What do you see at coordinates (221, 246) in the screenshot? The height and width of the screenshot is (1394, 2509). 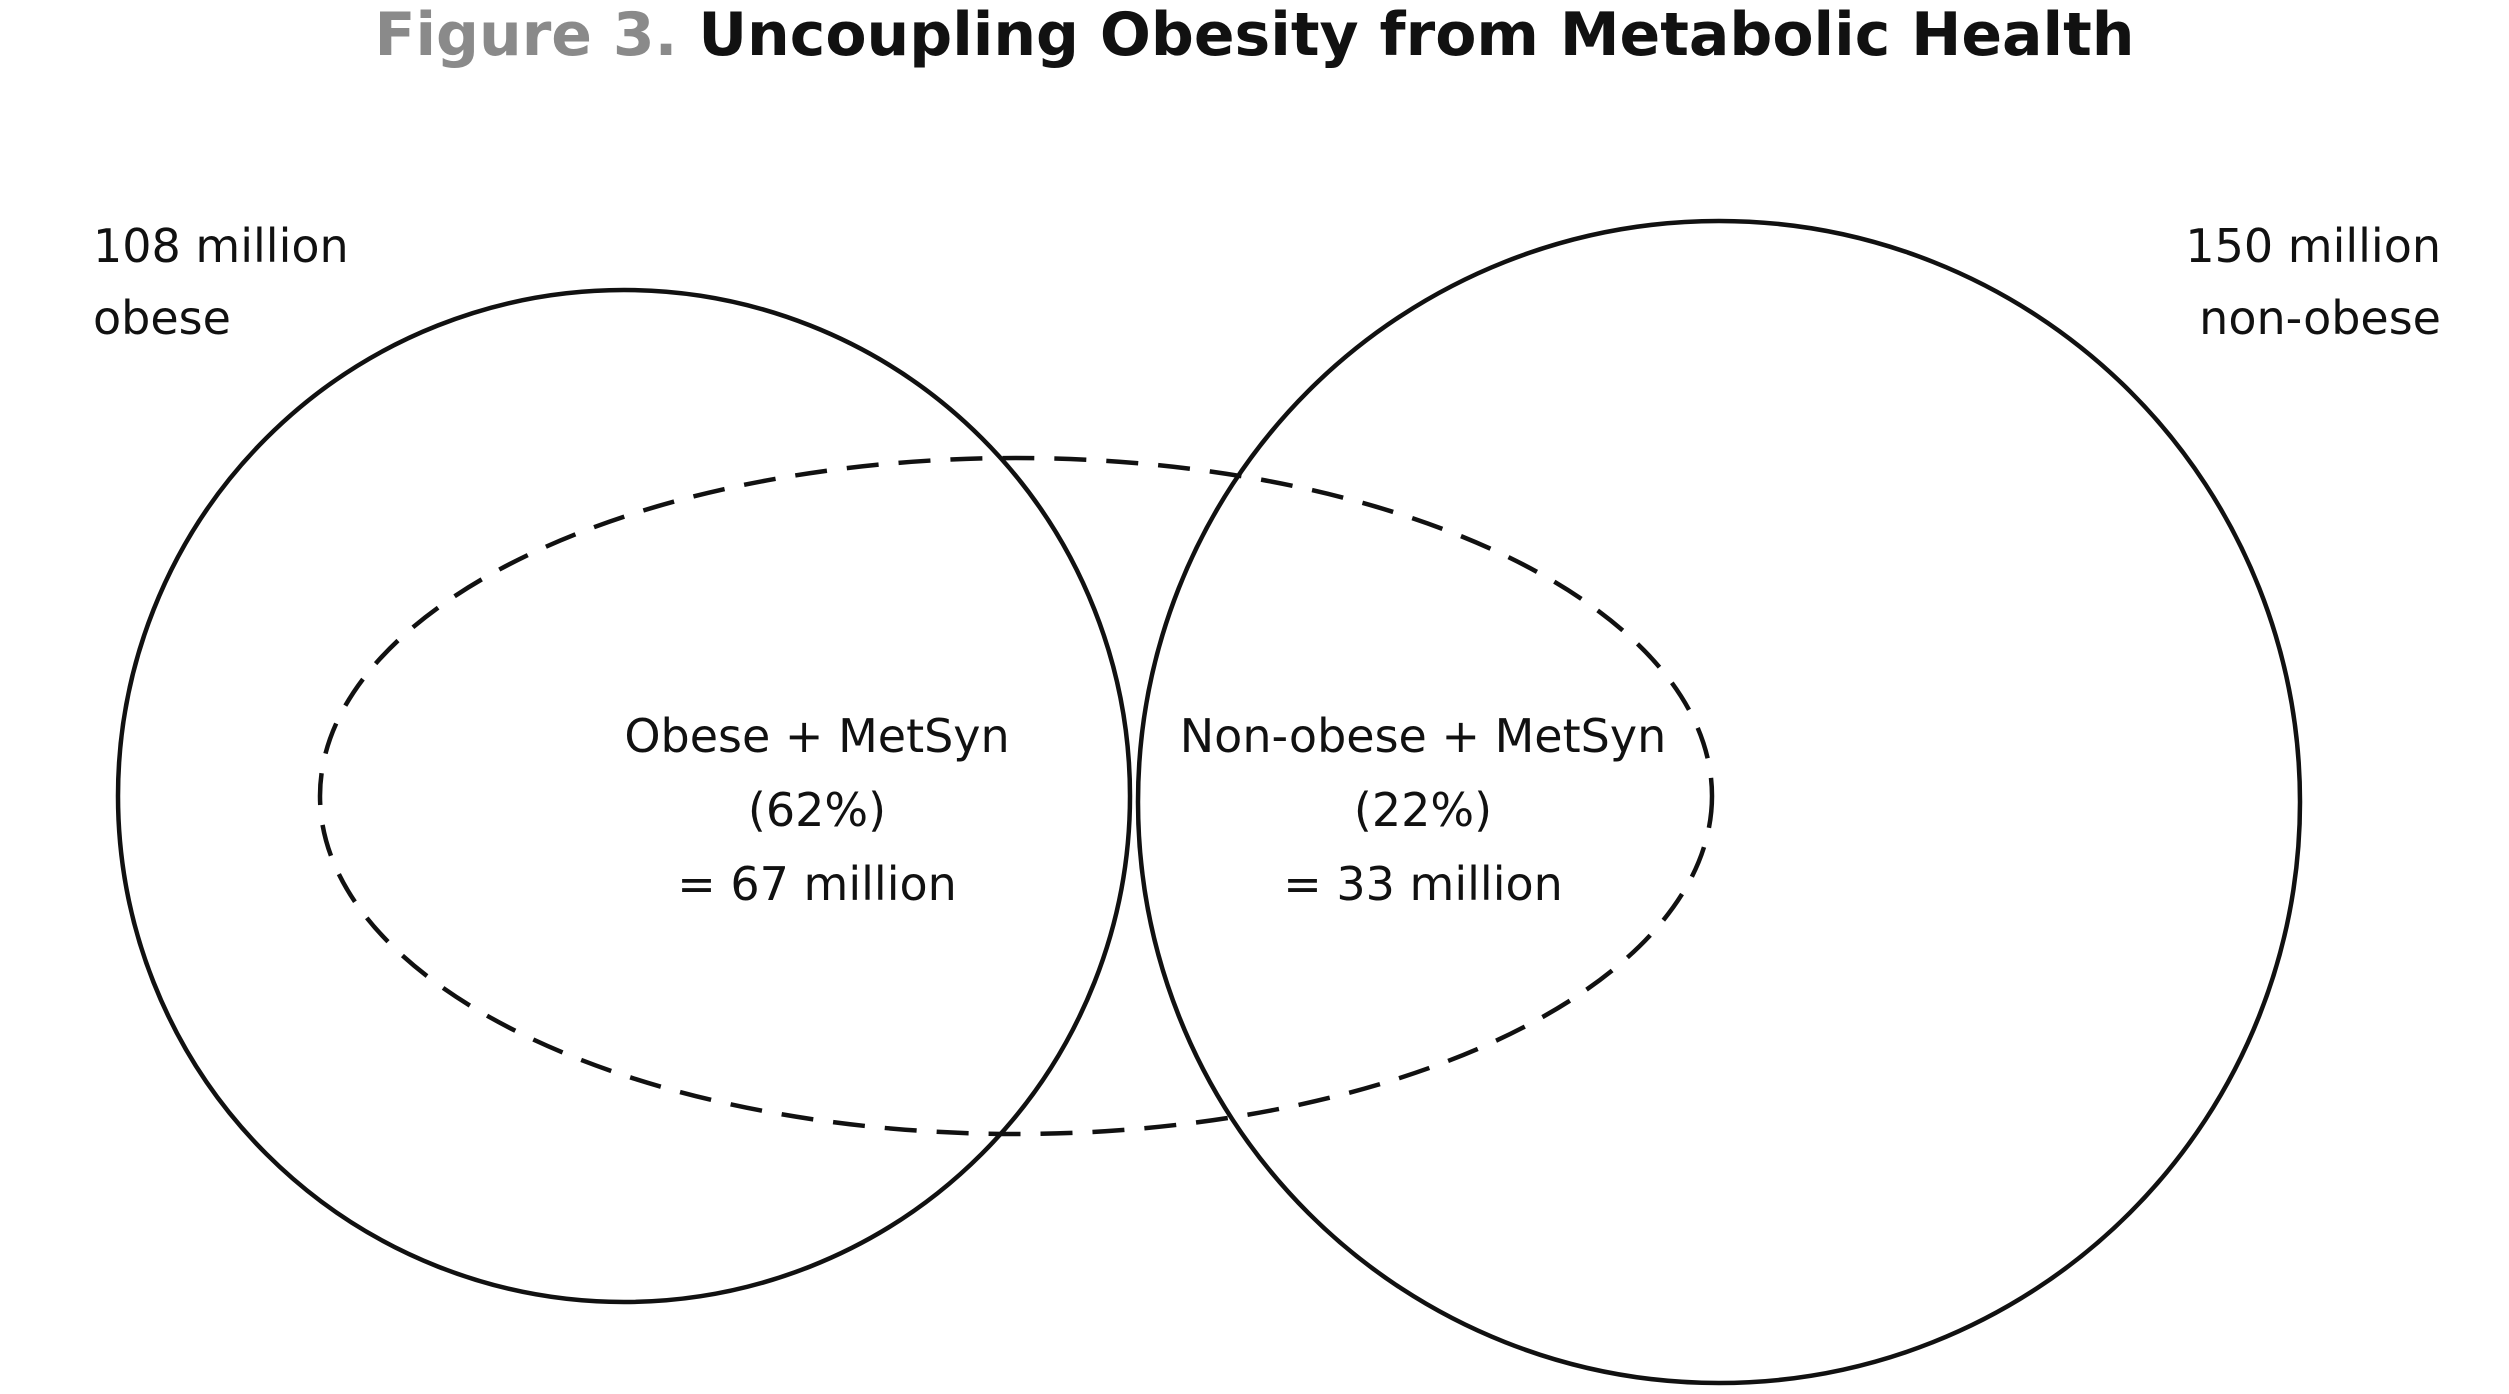 I see `obese-count: 108 million` at bounding box center [221, 246].